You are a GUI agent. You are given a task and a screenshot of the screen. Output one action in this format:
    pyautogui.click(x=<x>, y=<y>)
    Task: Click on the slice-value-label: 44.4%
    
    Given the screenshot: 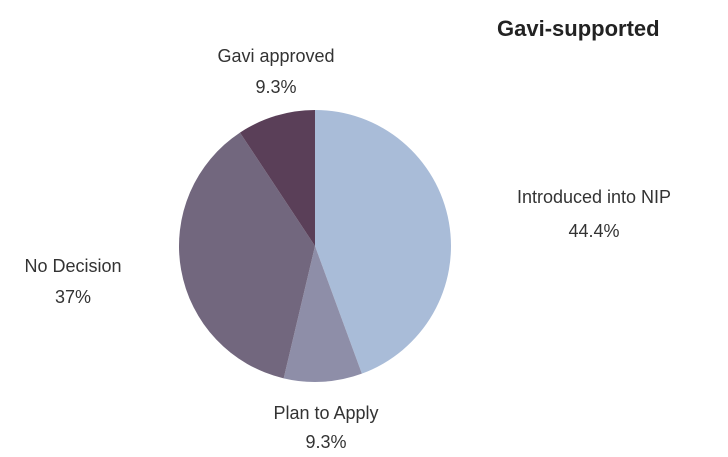 What is the action you would take?
    pyautogui.click(x=593, y=231)
    